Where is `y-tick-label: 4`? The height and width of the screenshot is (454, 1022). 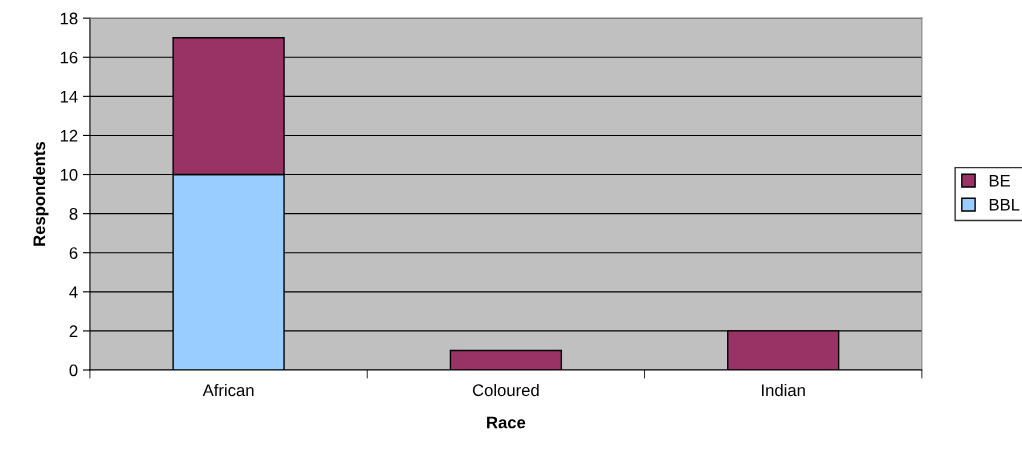
y-tick-label: 4 is located at coordinates (73, 292).